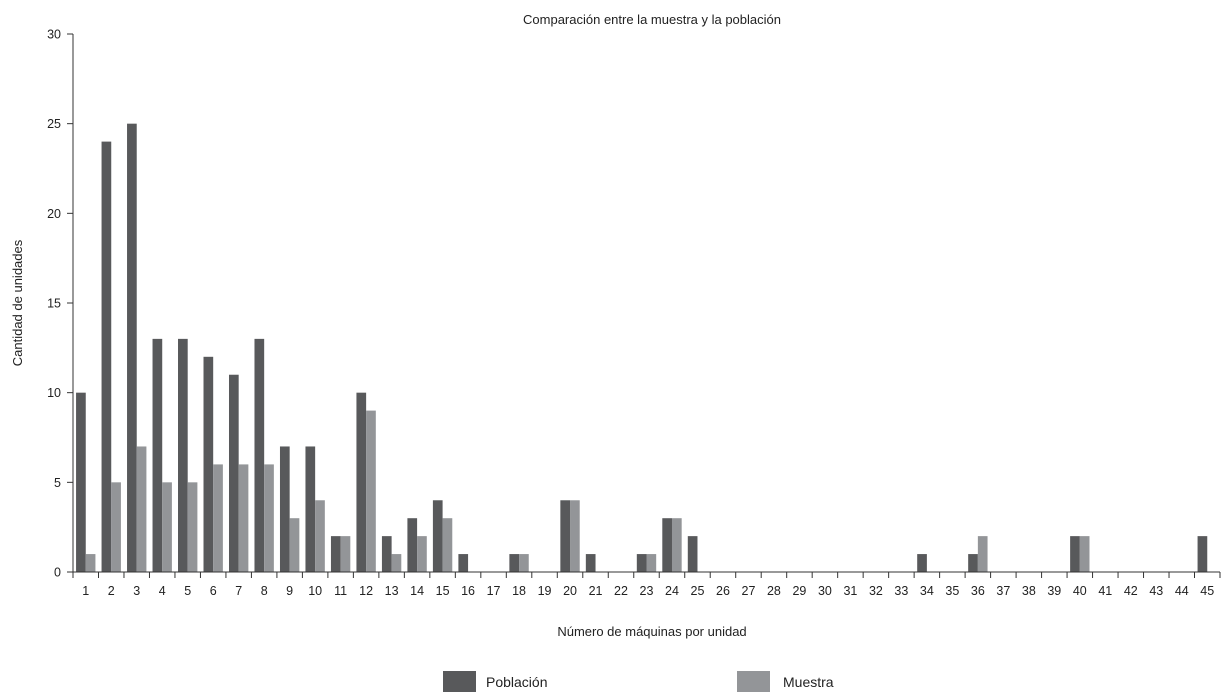 This screenshot has width=1230, height=692. What do you see at coordinates (1029, 591) in the screenshot?
I see `x-tick-label-38: 38` at bounding box center [1029, 591].